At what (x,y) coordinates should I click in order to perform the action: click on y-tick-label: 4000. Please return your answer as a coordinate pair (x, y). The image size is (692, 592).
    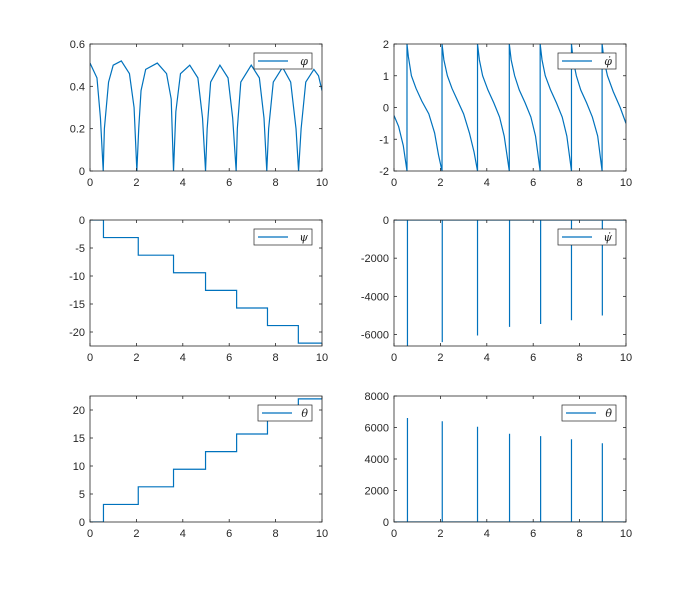
    Looking at the image, I should click on (377, 460).